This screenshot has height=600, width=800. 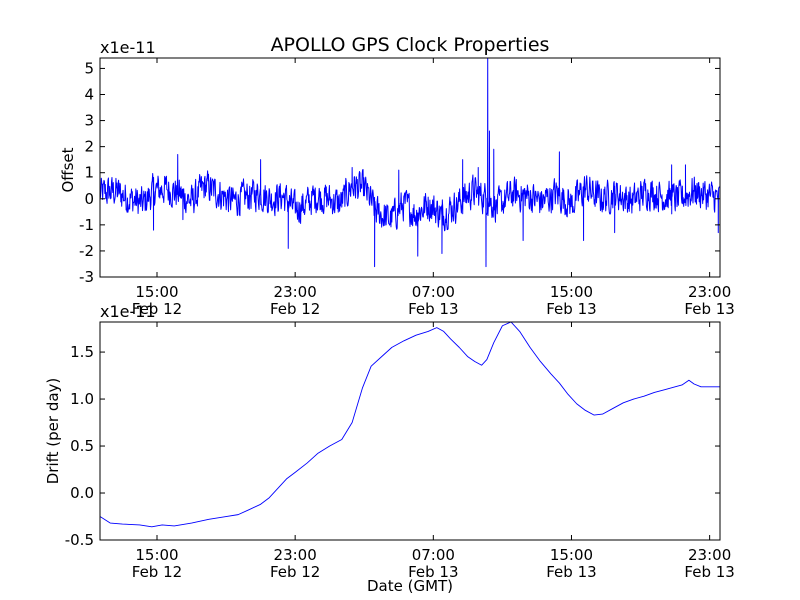 I want to click on x-axis-label: Date (GMT), so click(x=410, y=586).